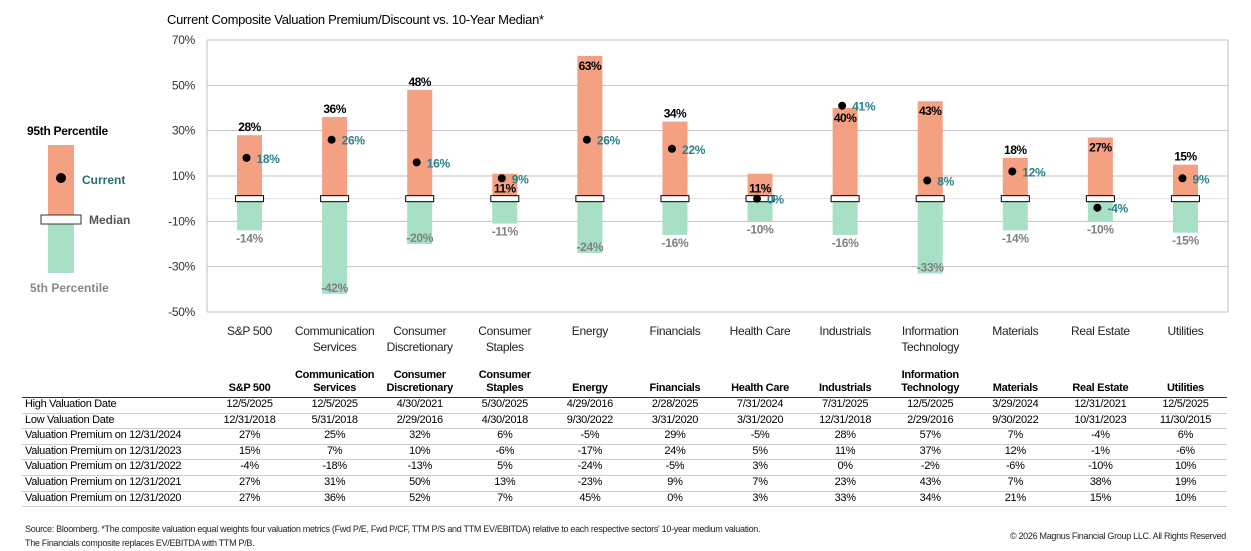  What do you see at coordinates (1100, 388) in the screenshot?
I see `header-line: Real Estate` at bounding box center [1100, 388].